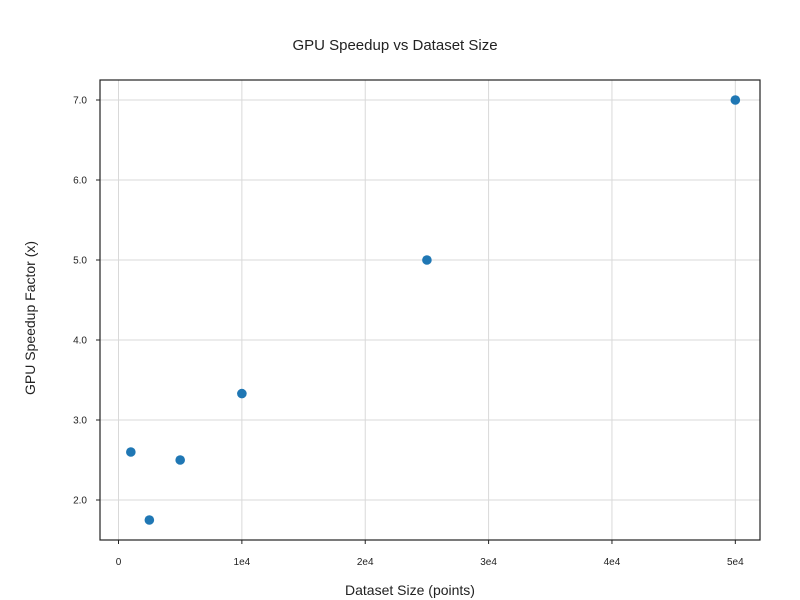 Image resolution: width=800 pixels, height=600 pixels. Describe the element at coordinates (612, 562) in the screenshot. I see `x-tick-label: 4e4` at that location.